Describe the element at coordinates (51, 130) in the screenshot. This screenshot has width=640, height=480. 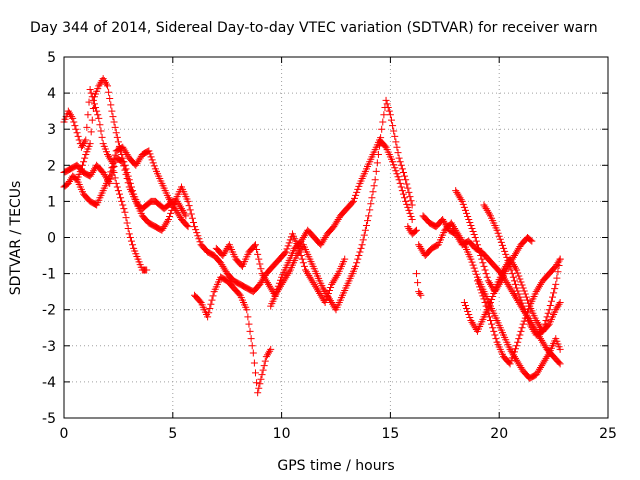
I see `y-tick-label: 3` at that location.